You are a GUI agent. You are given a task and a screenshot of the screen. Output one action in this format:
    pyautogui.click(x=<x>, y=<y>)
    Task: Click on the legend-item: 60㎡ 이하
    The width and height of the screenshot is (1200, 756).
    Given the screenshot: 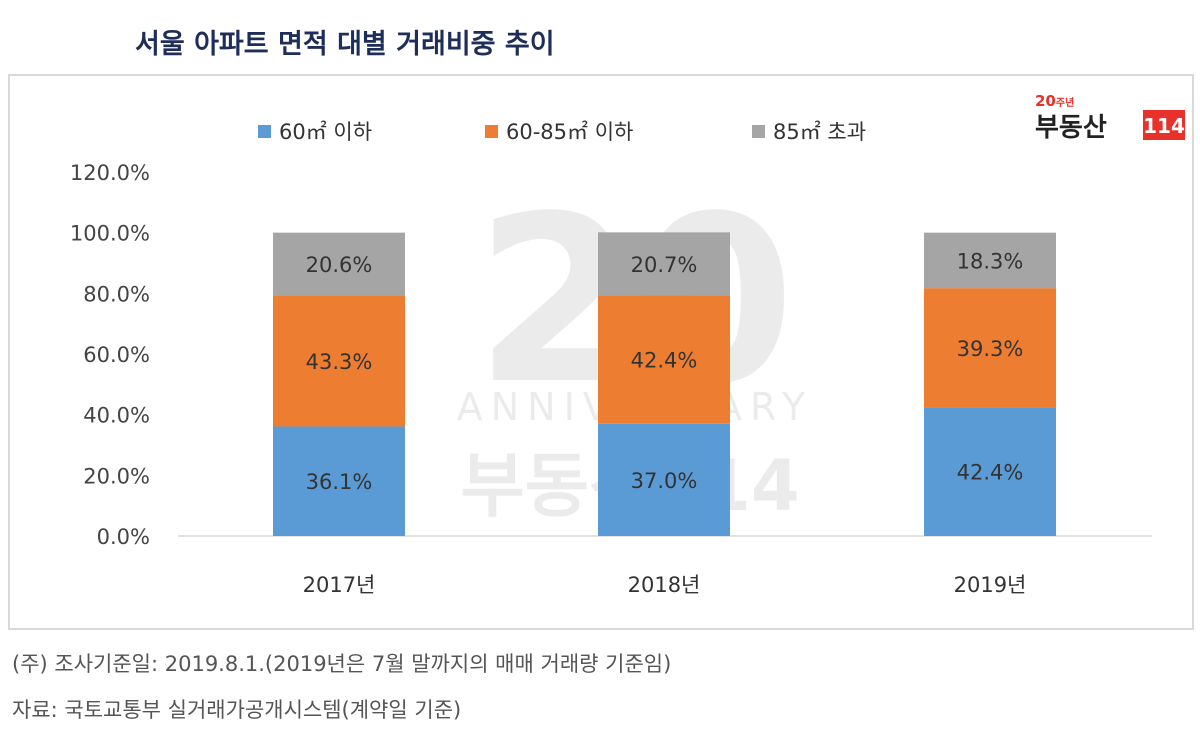 What is the action you would take?
    pyautogui.click(x=315, y=131)
    